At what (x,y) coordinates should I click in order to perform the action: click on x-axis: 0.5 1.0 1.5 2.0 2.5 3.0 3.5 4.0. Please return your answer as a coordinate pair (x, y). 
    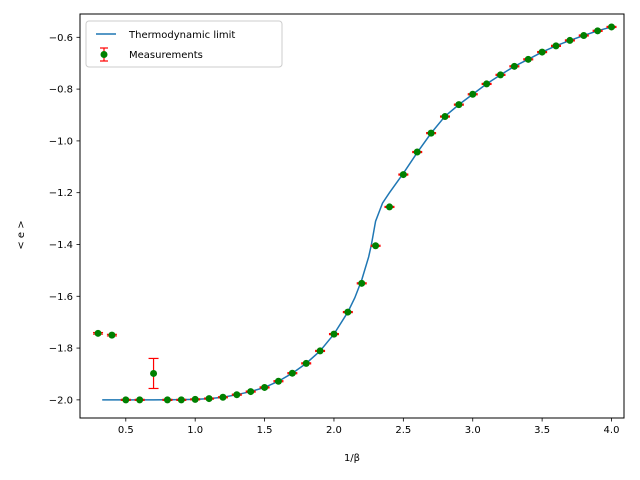
    Looking at the image, I should click on (369, 427).